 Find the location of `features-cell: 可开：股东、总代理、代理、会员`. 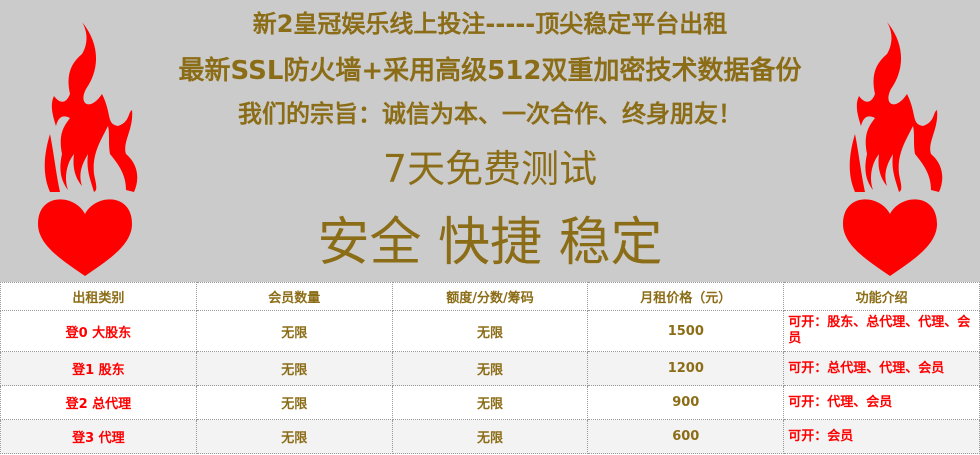

features-cell: 可开：股东、总代理、代理、会员 is located at coordinates (881, 331).